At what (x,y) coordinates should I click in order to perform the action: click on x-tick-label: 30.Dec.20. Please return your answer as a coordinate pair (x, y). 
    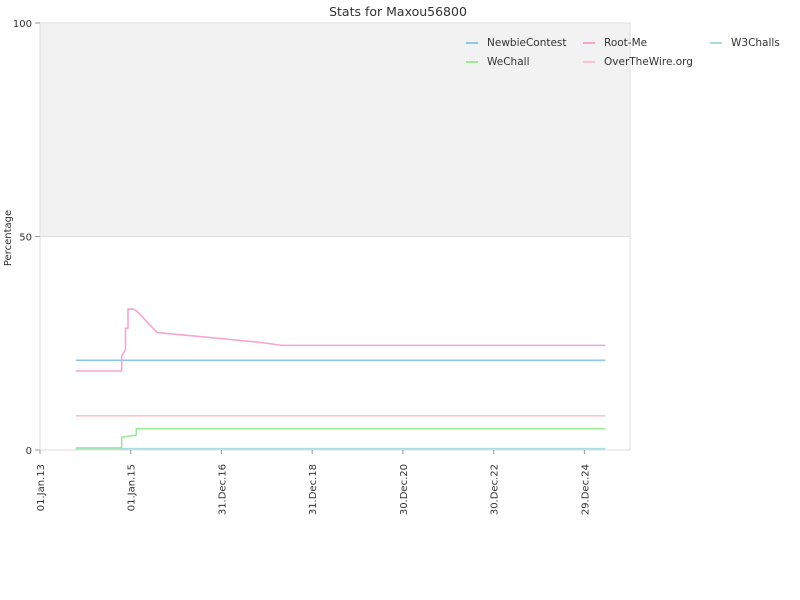
    Looking at the image, I should click on (404, 489).